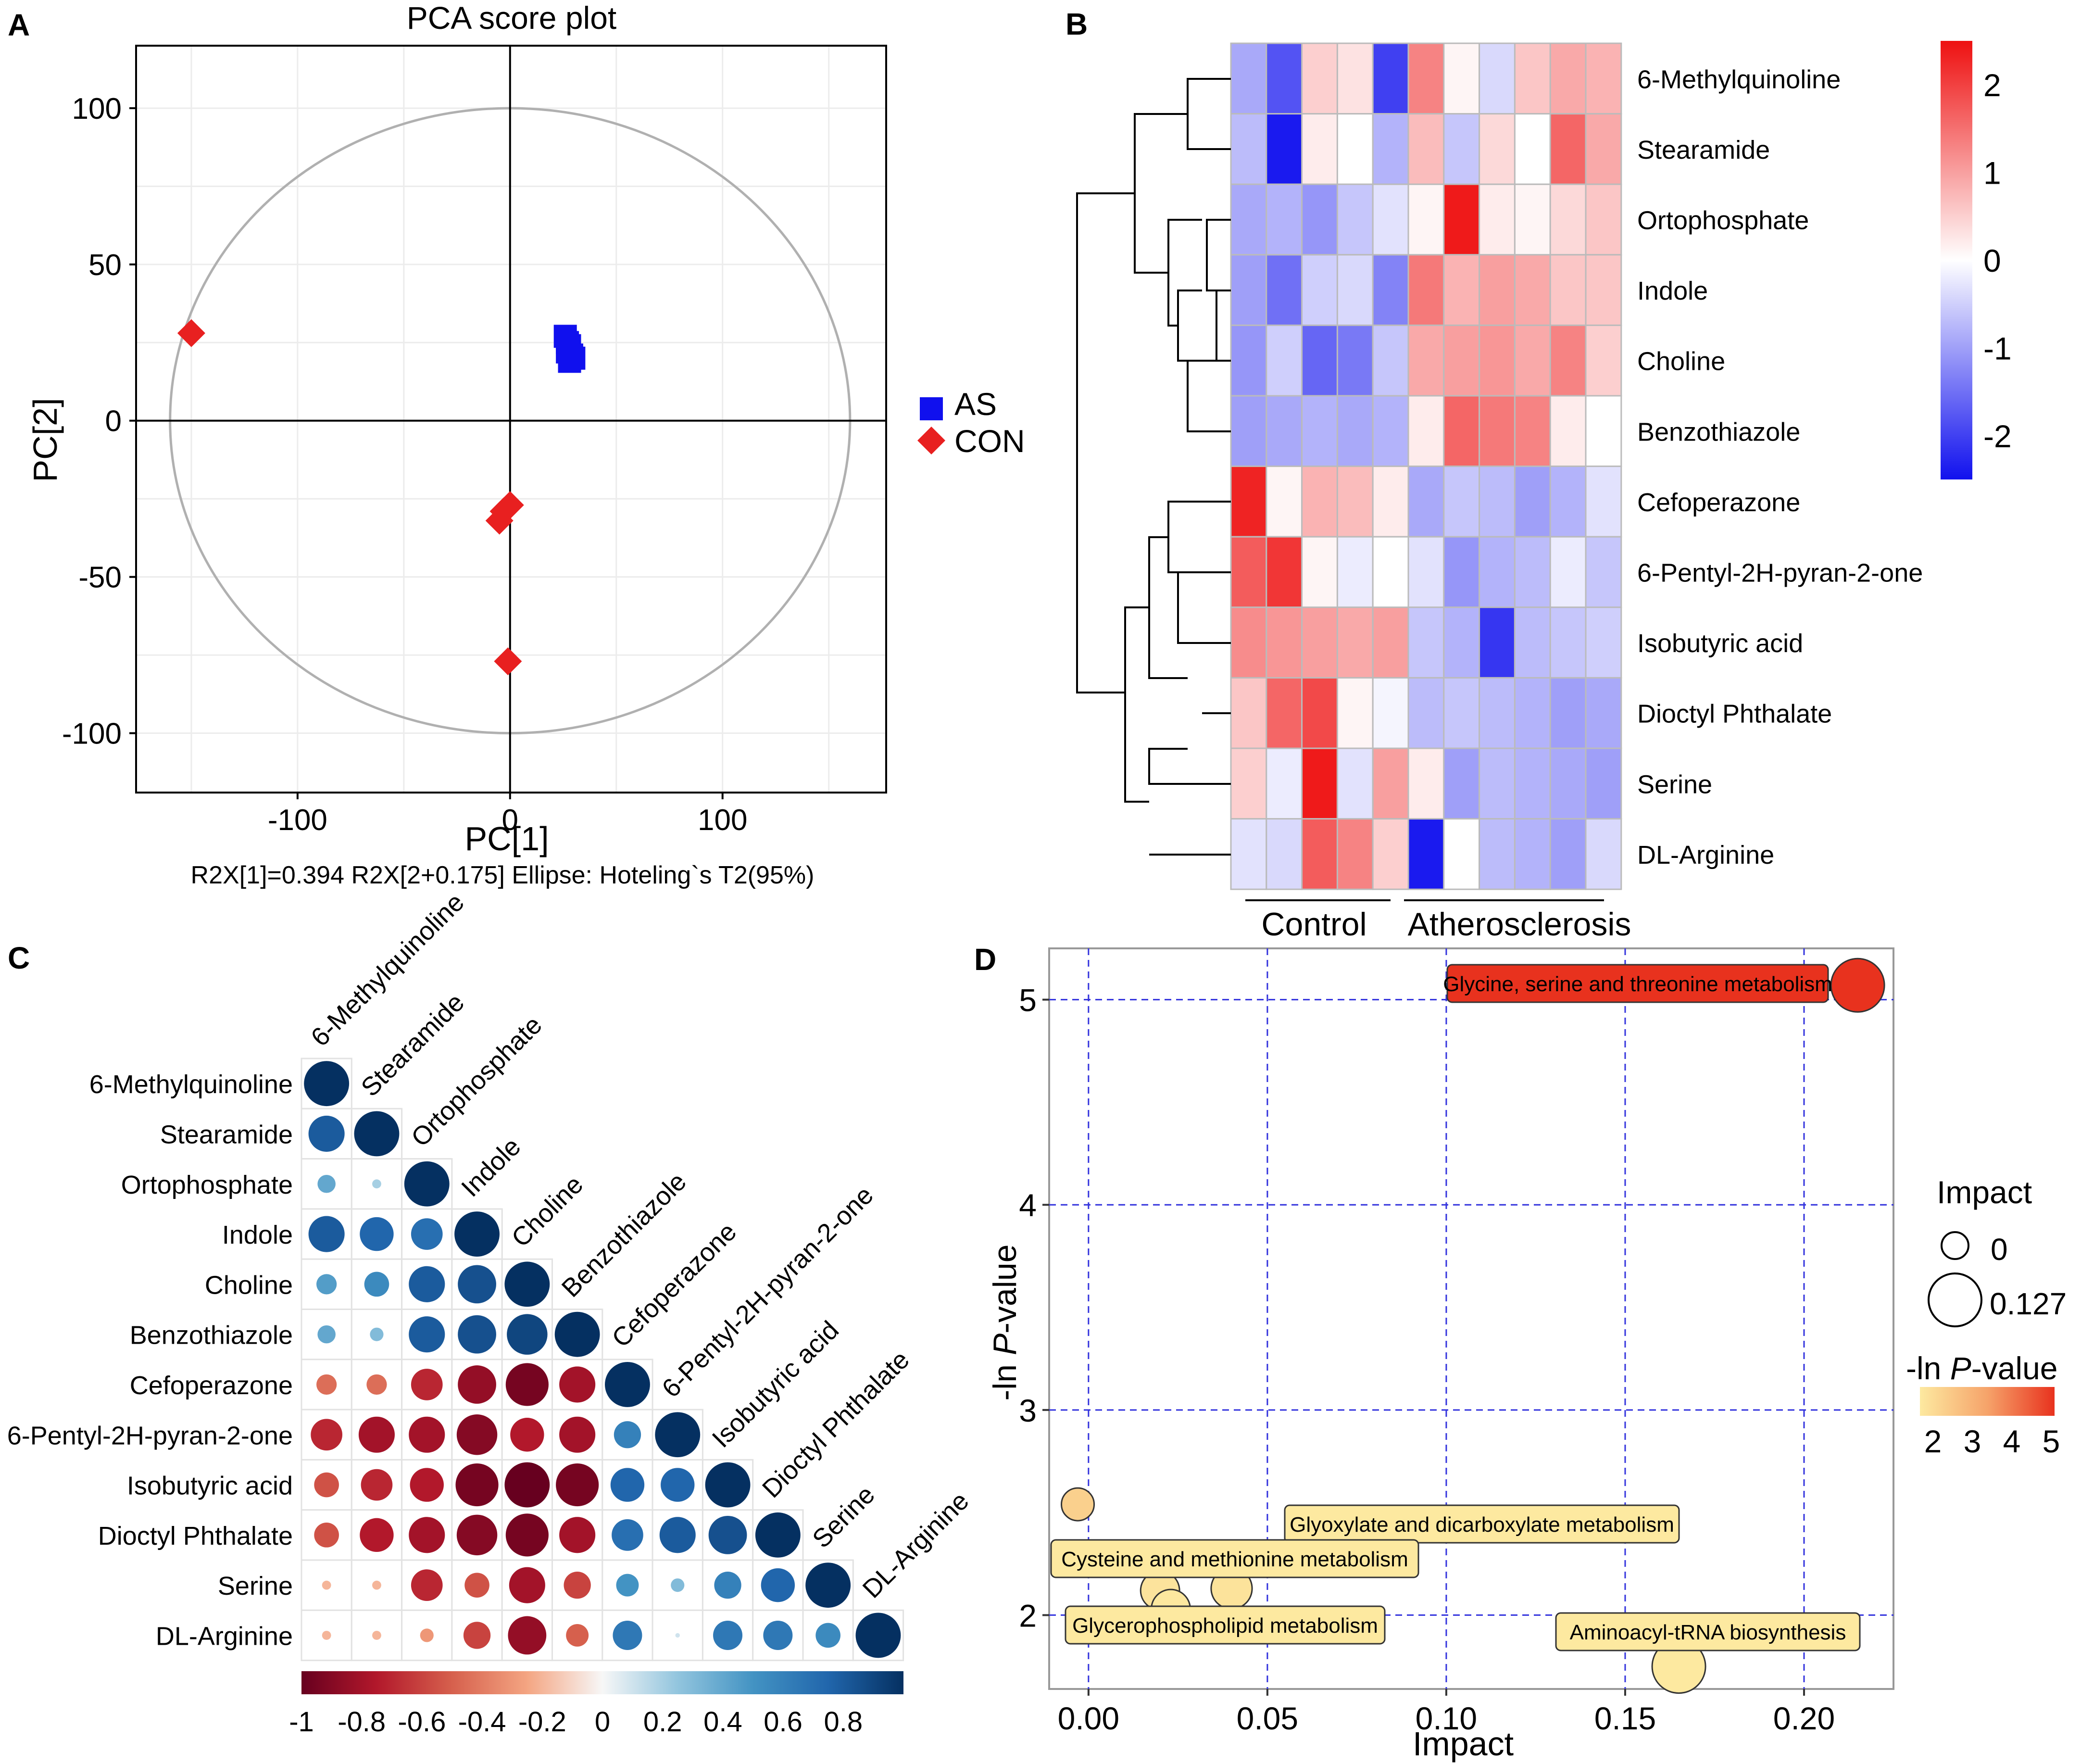 The image size is (2081, 1764). Describe the element at coordinates (1982, 1368) in the screenshot. I see `pvalue-legend-title: -ln P-value` at that location.